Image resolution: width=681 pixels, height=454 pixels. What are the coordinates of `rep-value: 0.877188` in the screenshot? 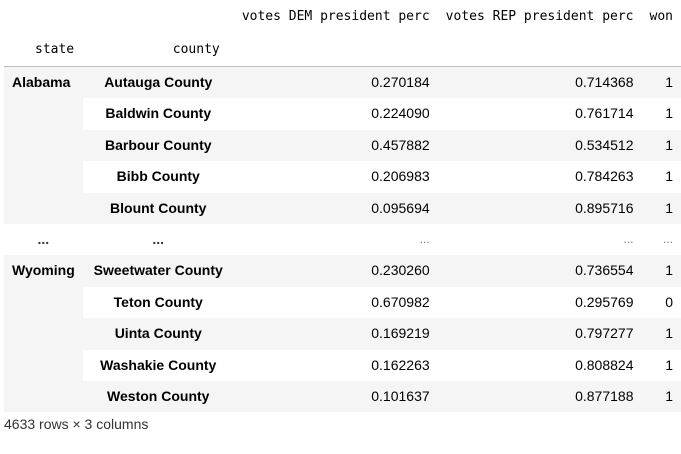 It's located at (539, 397).